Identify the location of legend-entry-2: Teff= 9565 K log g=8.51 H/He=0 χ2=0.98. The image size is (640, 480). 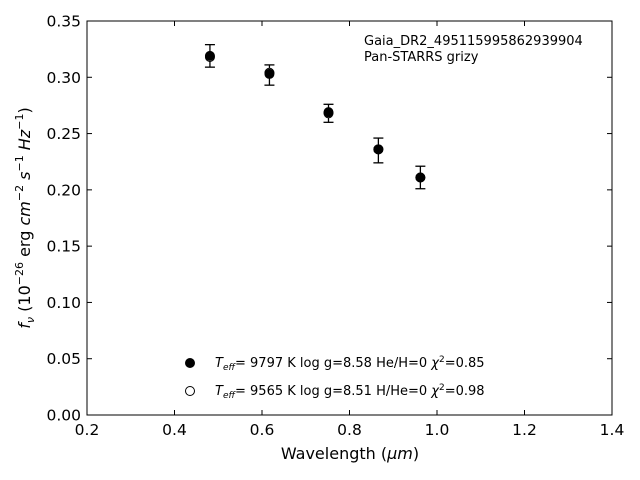
(350, 392).